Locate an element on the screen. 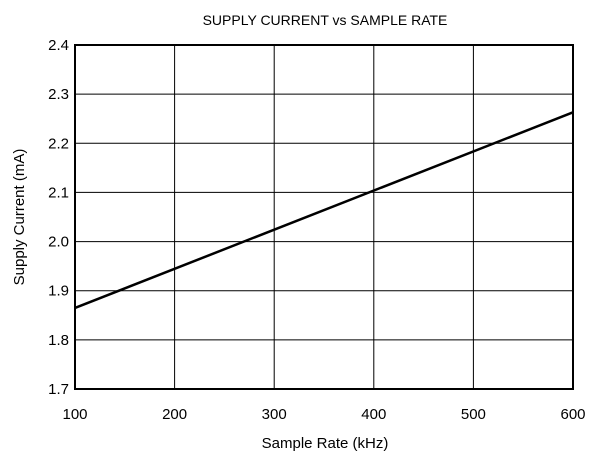  y-tick-label: 1.7 is located at coordinates (58, 389).